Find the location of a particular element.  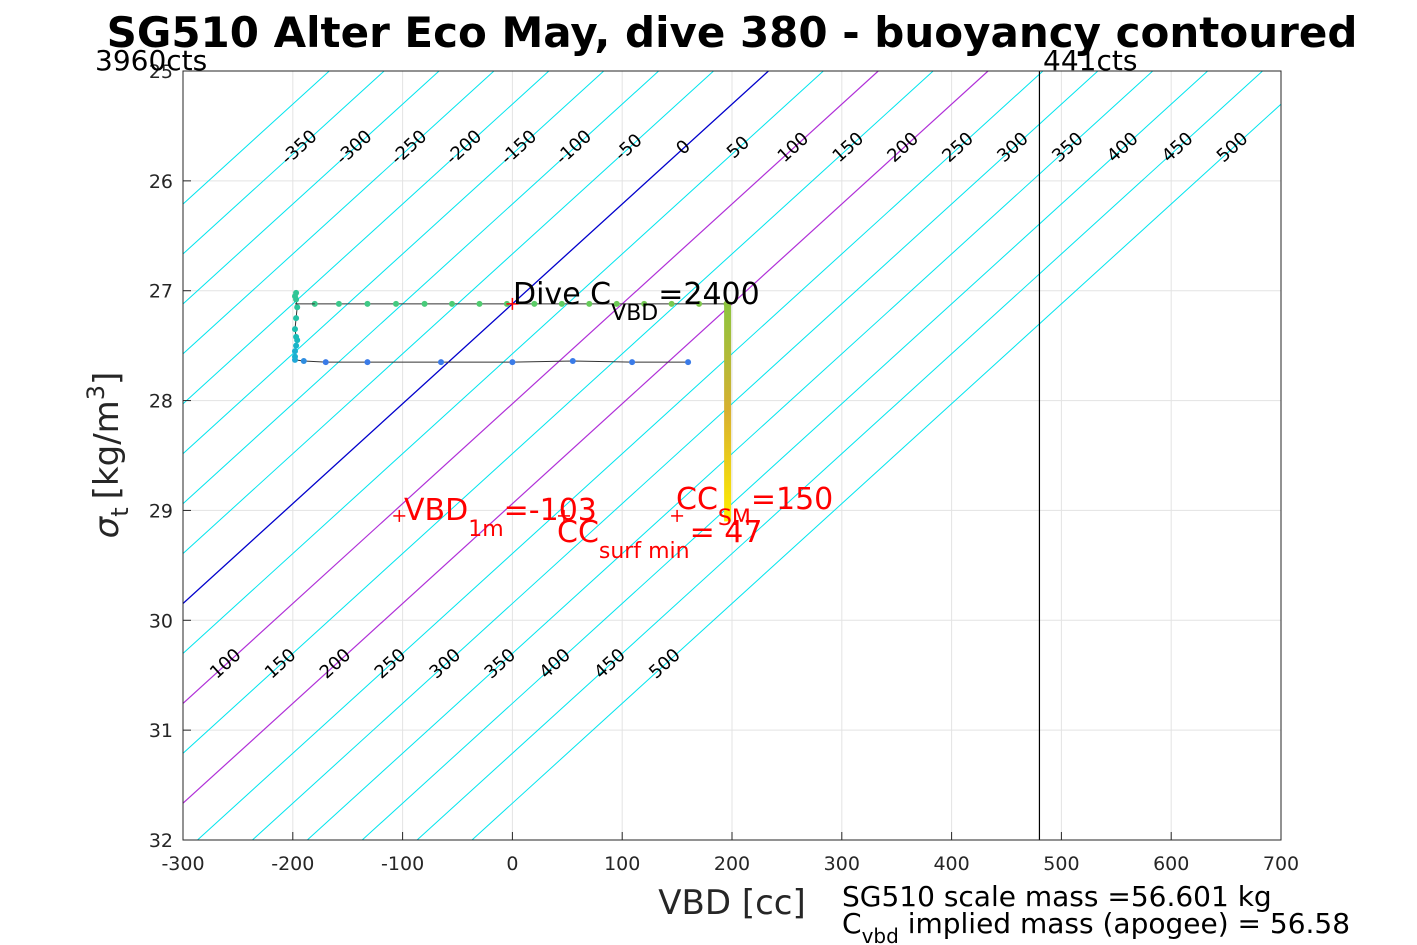

marker-label: CCSM=150 is located at coordinates (754, 506).